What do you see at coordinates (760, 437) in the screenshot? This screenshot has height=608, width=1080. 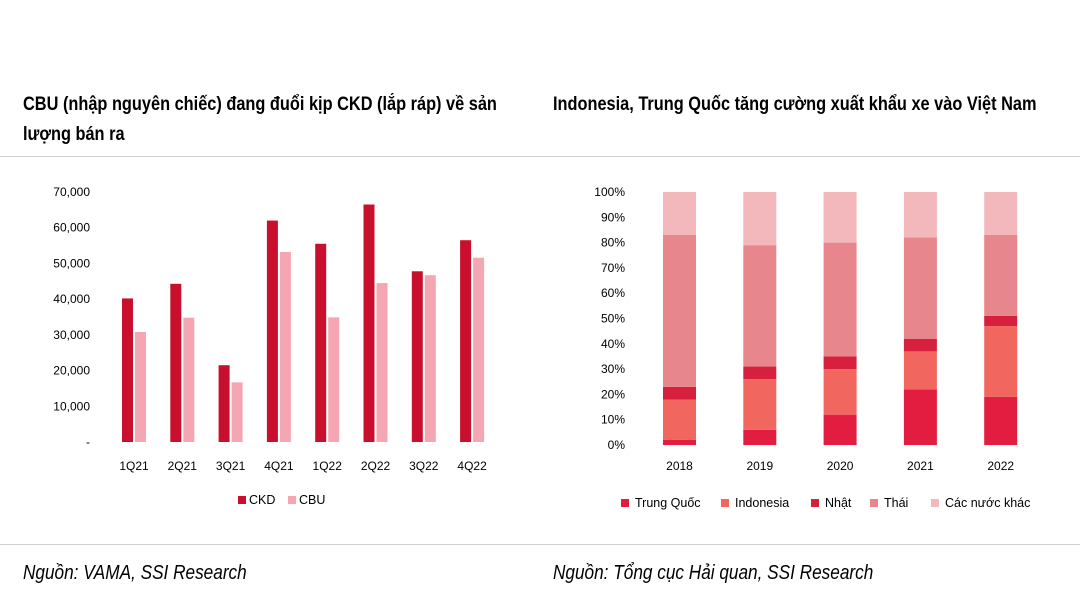 I see `segment-trung-quốc-2019` at bounding box center [760, 437].